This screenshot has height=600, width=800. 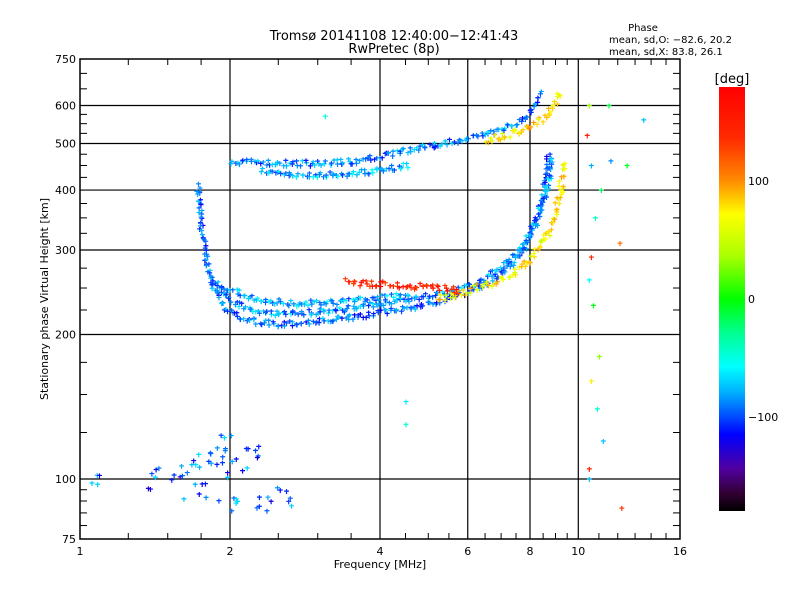 I want to click on chart-title: Tromsø 20141108 12:40:00−12:41:43, so click(x=394, y=36).